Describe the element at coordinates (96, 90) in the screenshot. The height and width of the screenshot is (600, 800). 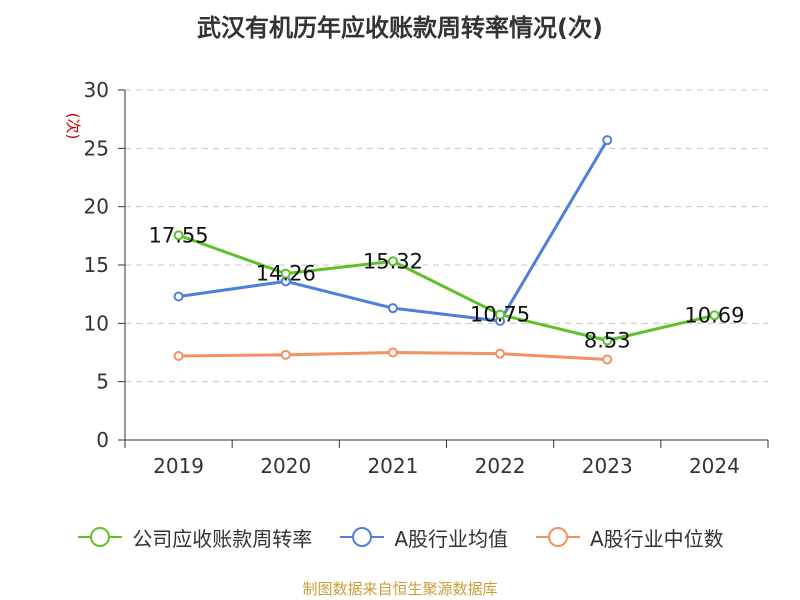
I see `y-tick-label: 30` at that location.